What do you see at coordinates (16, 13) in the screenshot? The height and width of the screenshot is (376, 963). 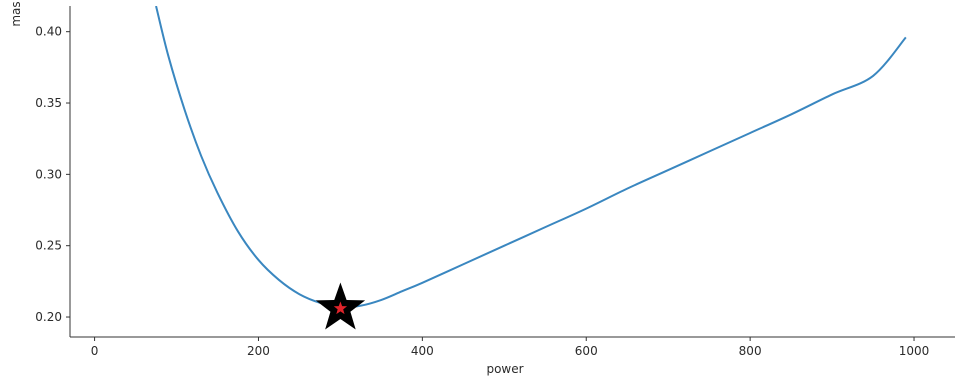 I see `y-axis-label: mas` at bounding box center [16, 13].